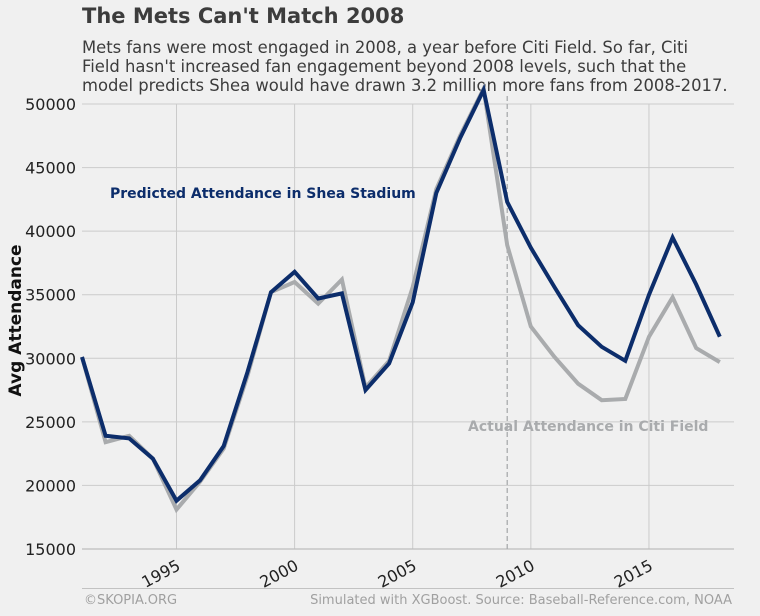 Image resolution: width=760 pixels, height=616 pixels. Describe the element at coordinates (243, 16) in the screenshot. I see `chart-title: The Mets Can't Match 2008` at that location.